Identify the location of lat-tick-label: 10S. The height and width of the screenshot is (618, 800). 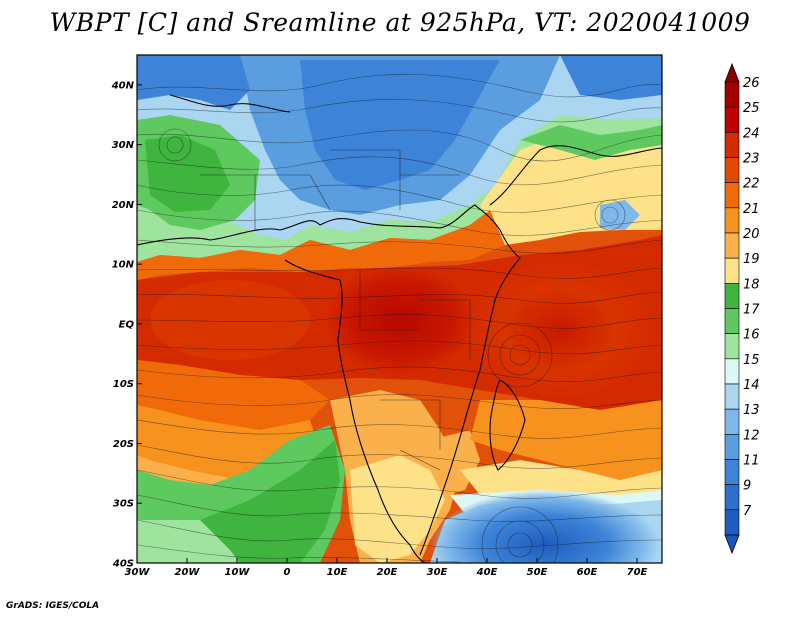
(123, 384).